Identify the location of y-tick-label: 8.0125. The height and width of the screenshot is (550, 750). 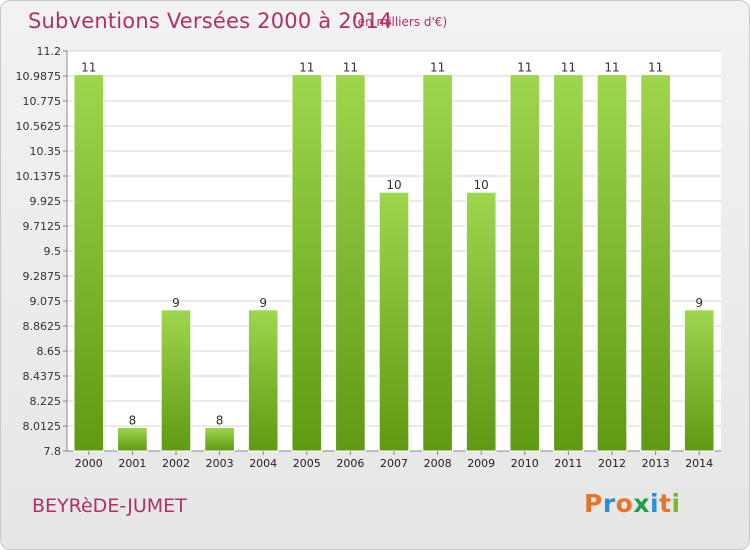
(42, 426).